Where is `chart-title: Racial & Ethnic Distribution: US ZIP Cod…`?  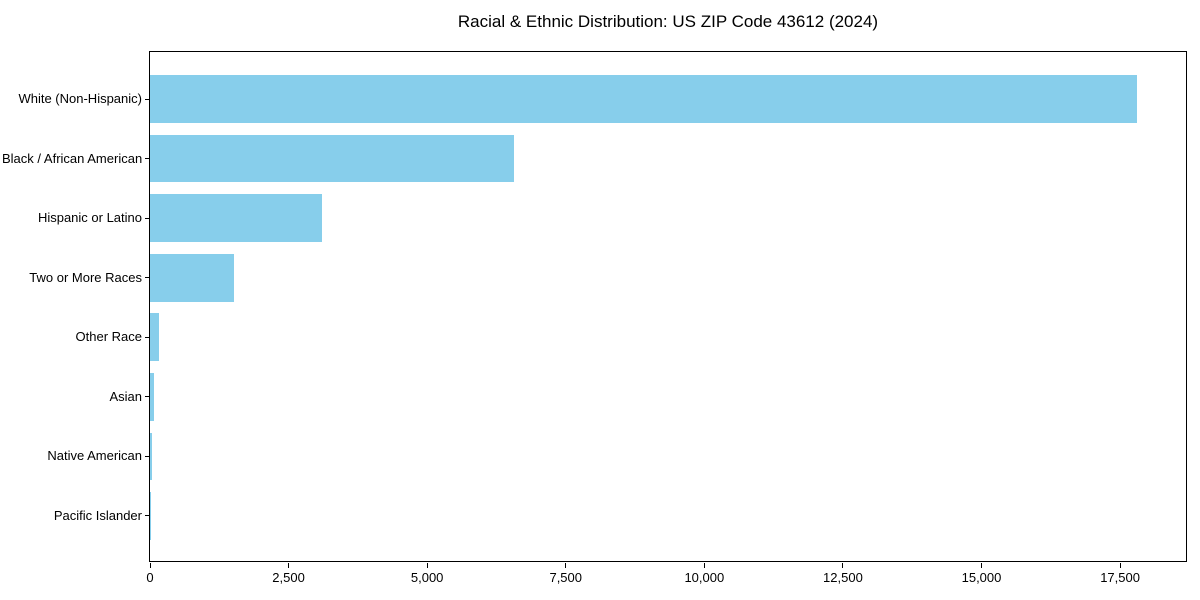 chart-title: Racial & Ethnic Distribution: US ZIP Cod… is located at coordinates (668, 21).